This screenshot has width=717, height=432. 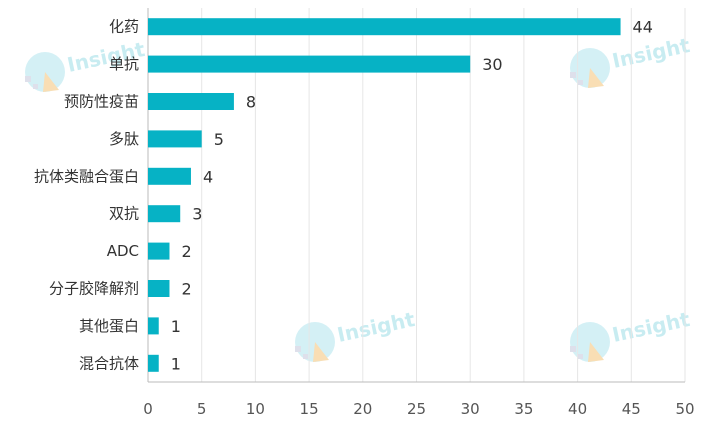 I want to click on category-label: 分子胶降解剂, so click(x=94, y=289).